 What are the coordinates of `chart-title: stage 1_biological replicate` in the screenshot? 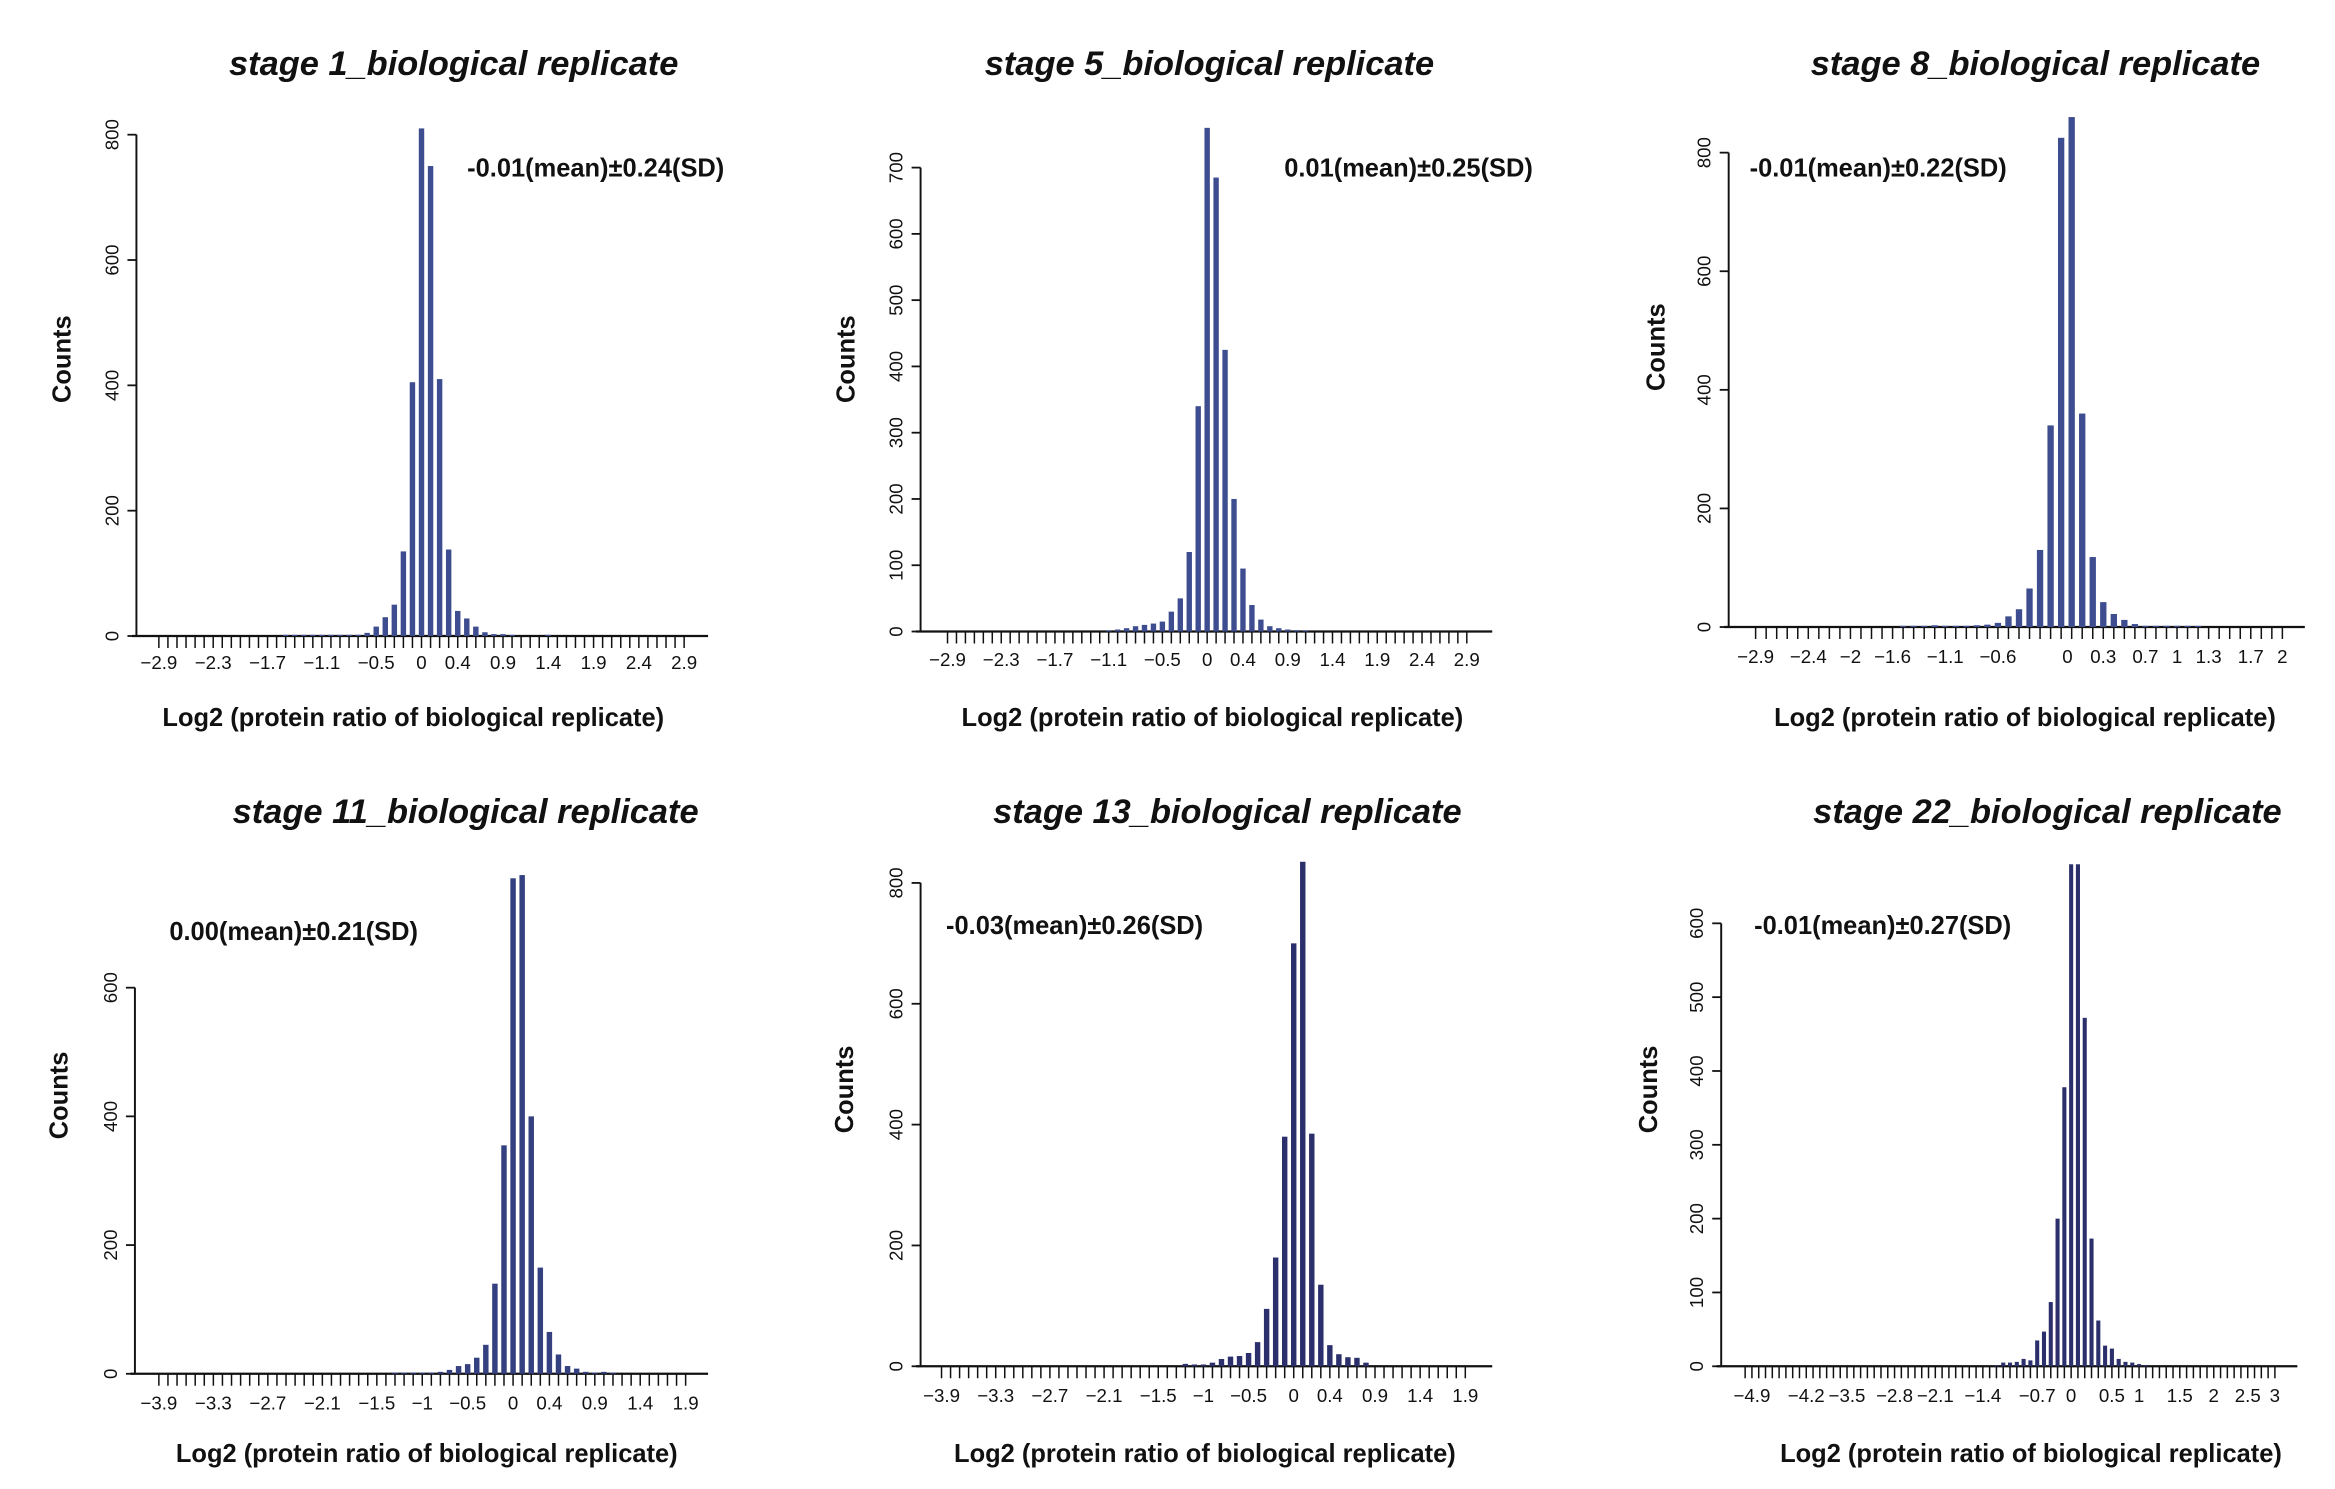 It's located at (453, 64).